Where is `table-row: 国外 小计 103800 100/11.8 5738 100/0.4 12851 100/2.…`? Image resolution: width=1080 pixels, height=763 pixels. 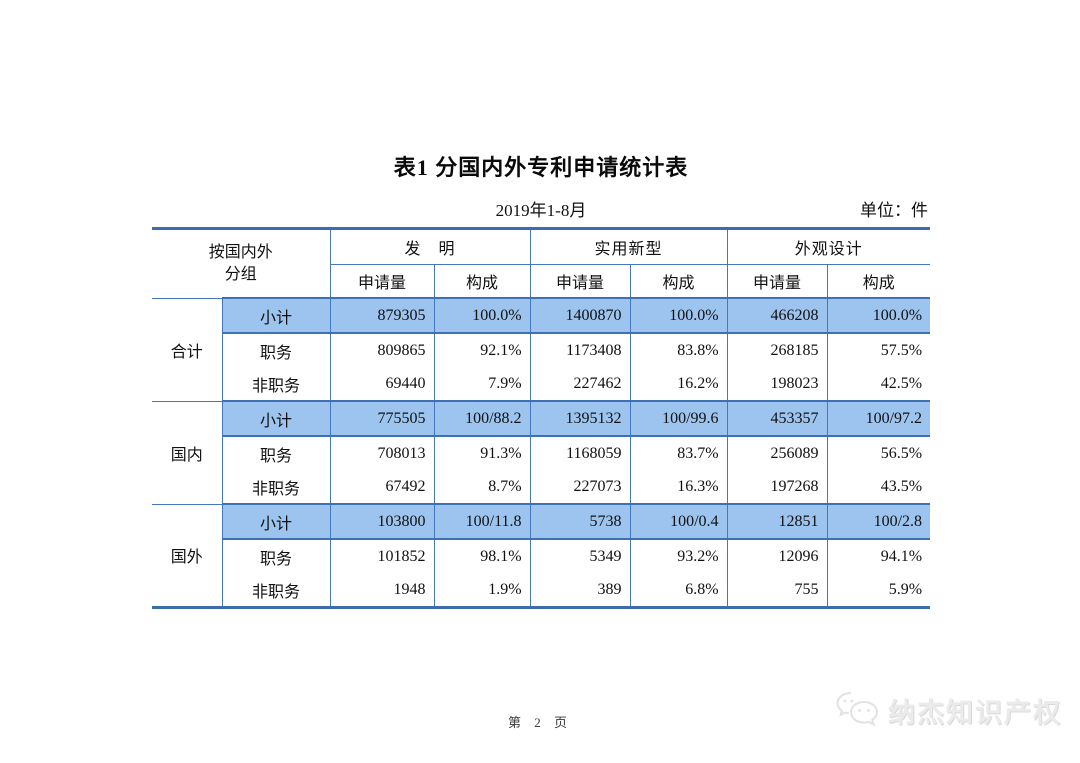 table-row: 国外 小计 103800 100/11.8 5738 100/0.4 12851 100/2.… is located at coordinates (541, 555).